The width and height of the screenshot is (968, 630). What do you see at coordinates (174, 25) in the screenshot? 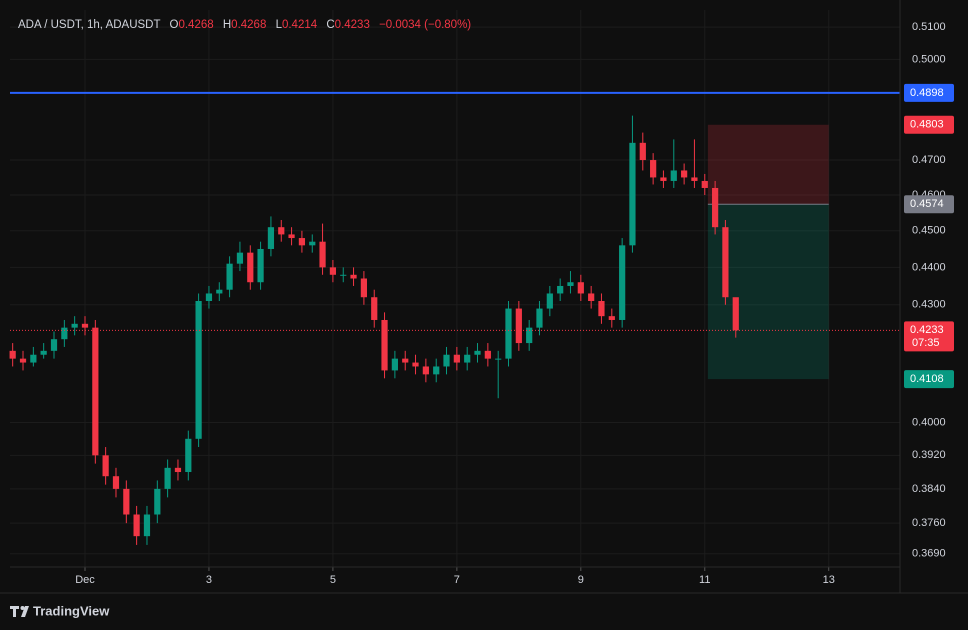
I see `open-label: O` at bounding box center [174, 25].